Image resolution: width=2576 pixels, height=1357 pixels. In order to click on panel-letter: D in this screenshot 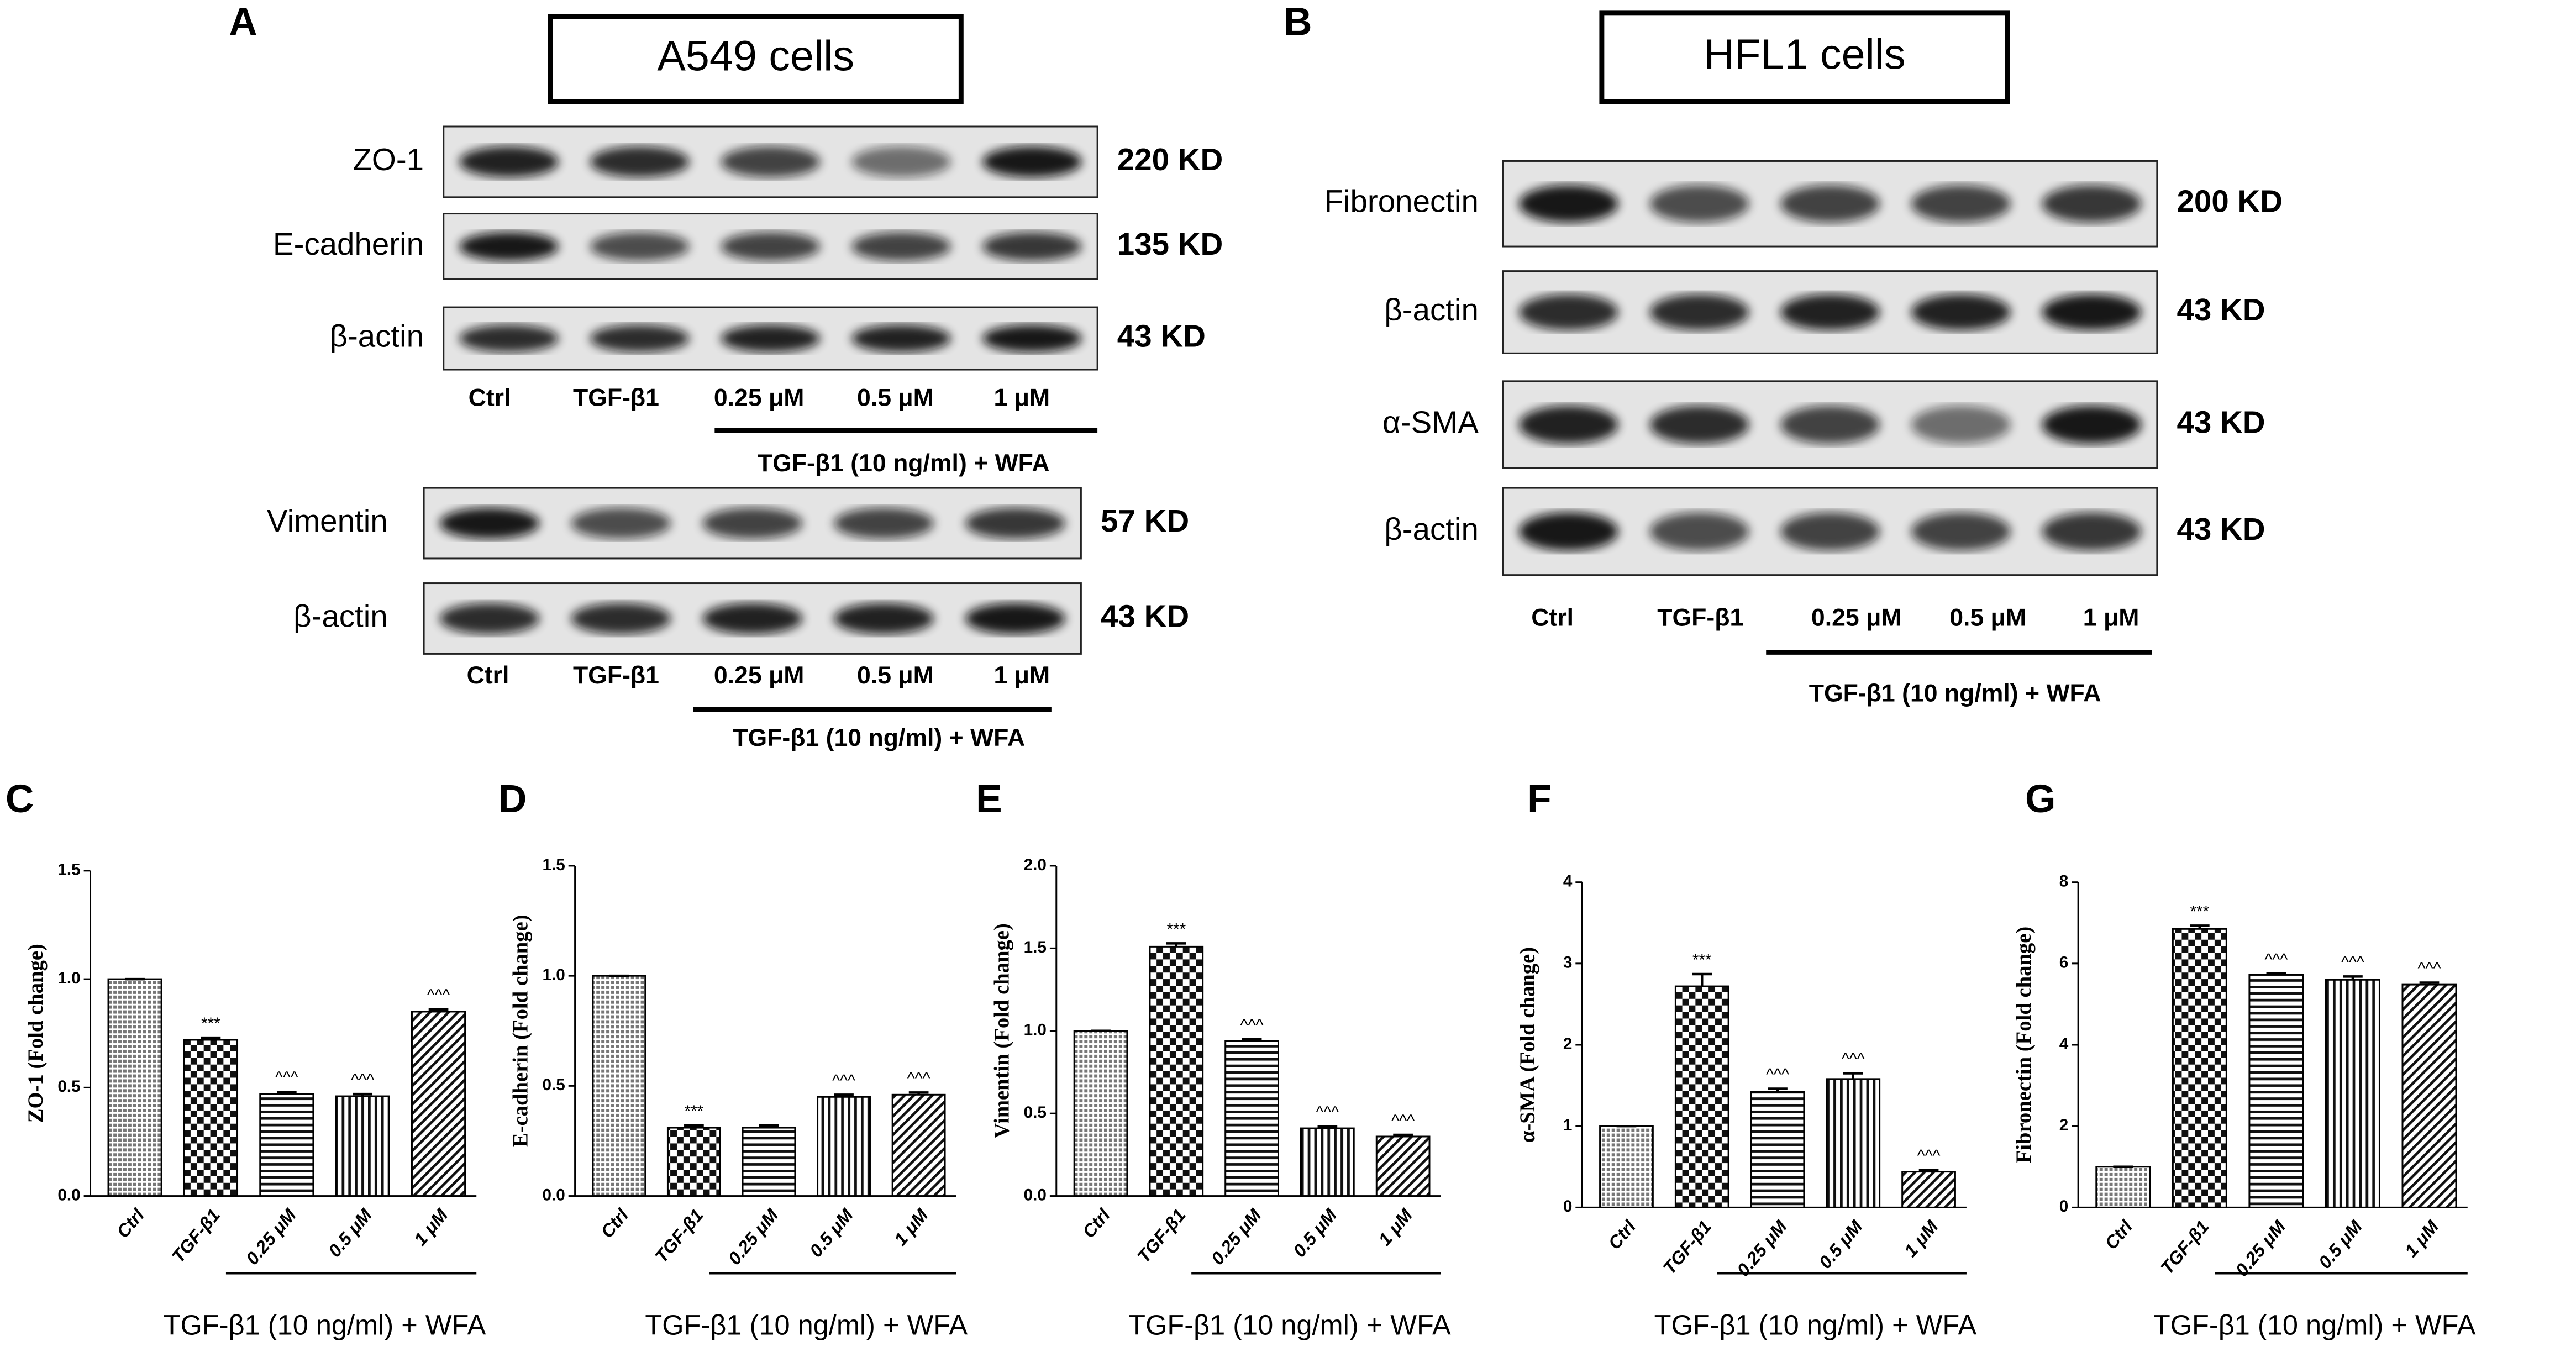, I will do `click(512, 799)`.